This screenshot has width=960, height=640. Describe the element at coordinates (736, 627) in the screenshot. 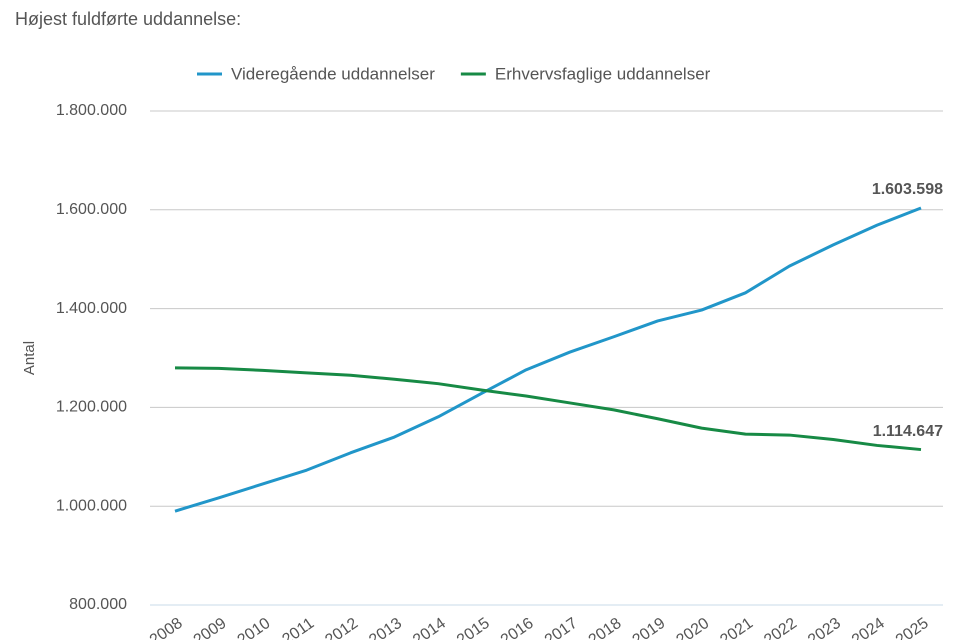

I see `x-tick-label: 2021` at that location.